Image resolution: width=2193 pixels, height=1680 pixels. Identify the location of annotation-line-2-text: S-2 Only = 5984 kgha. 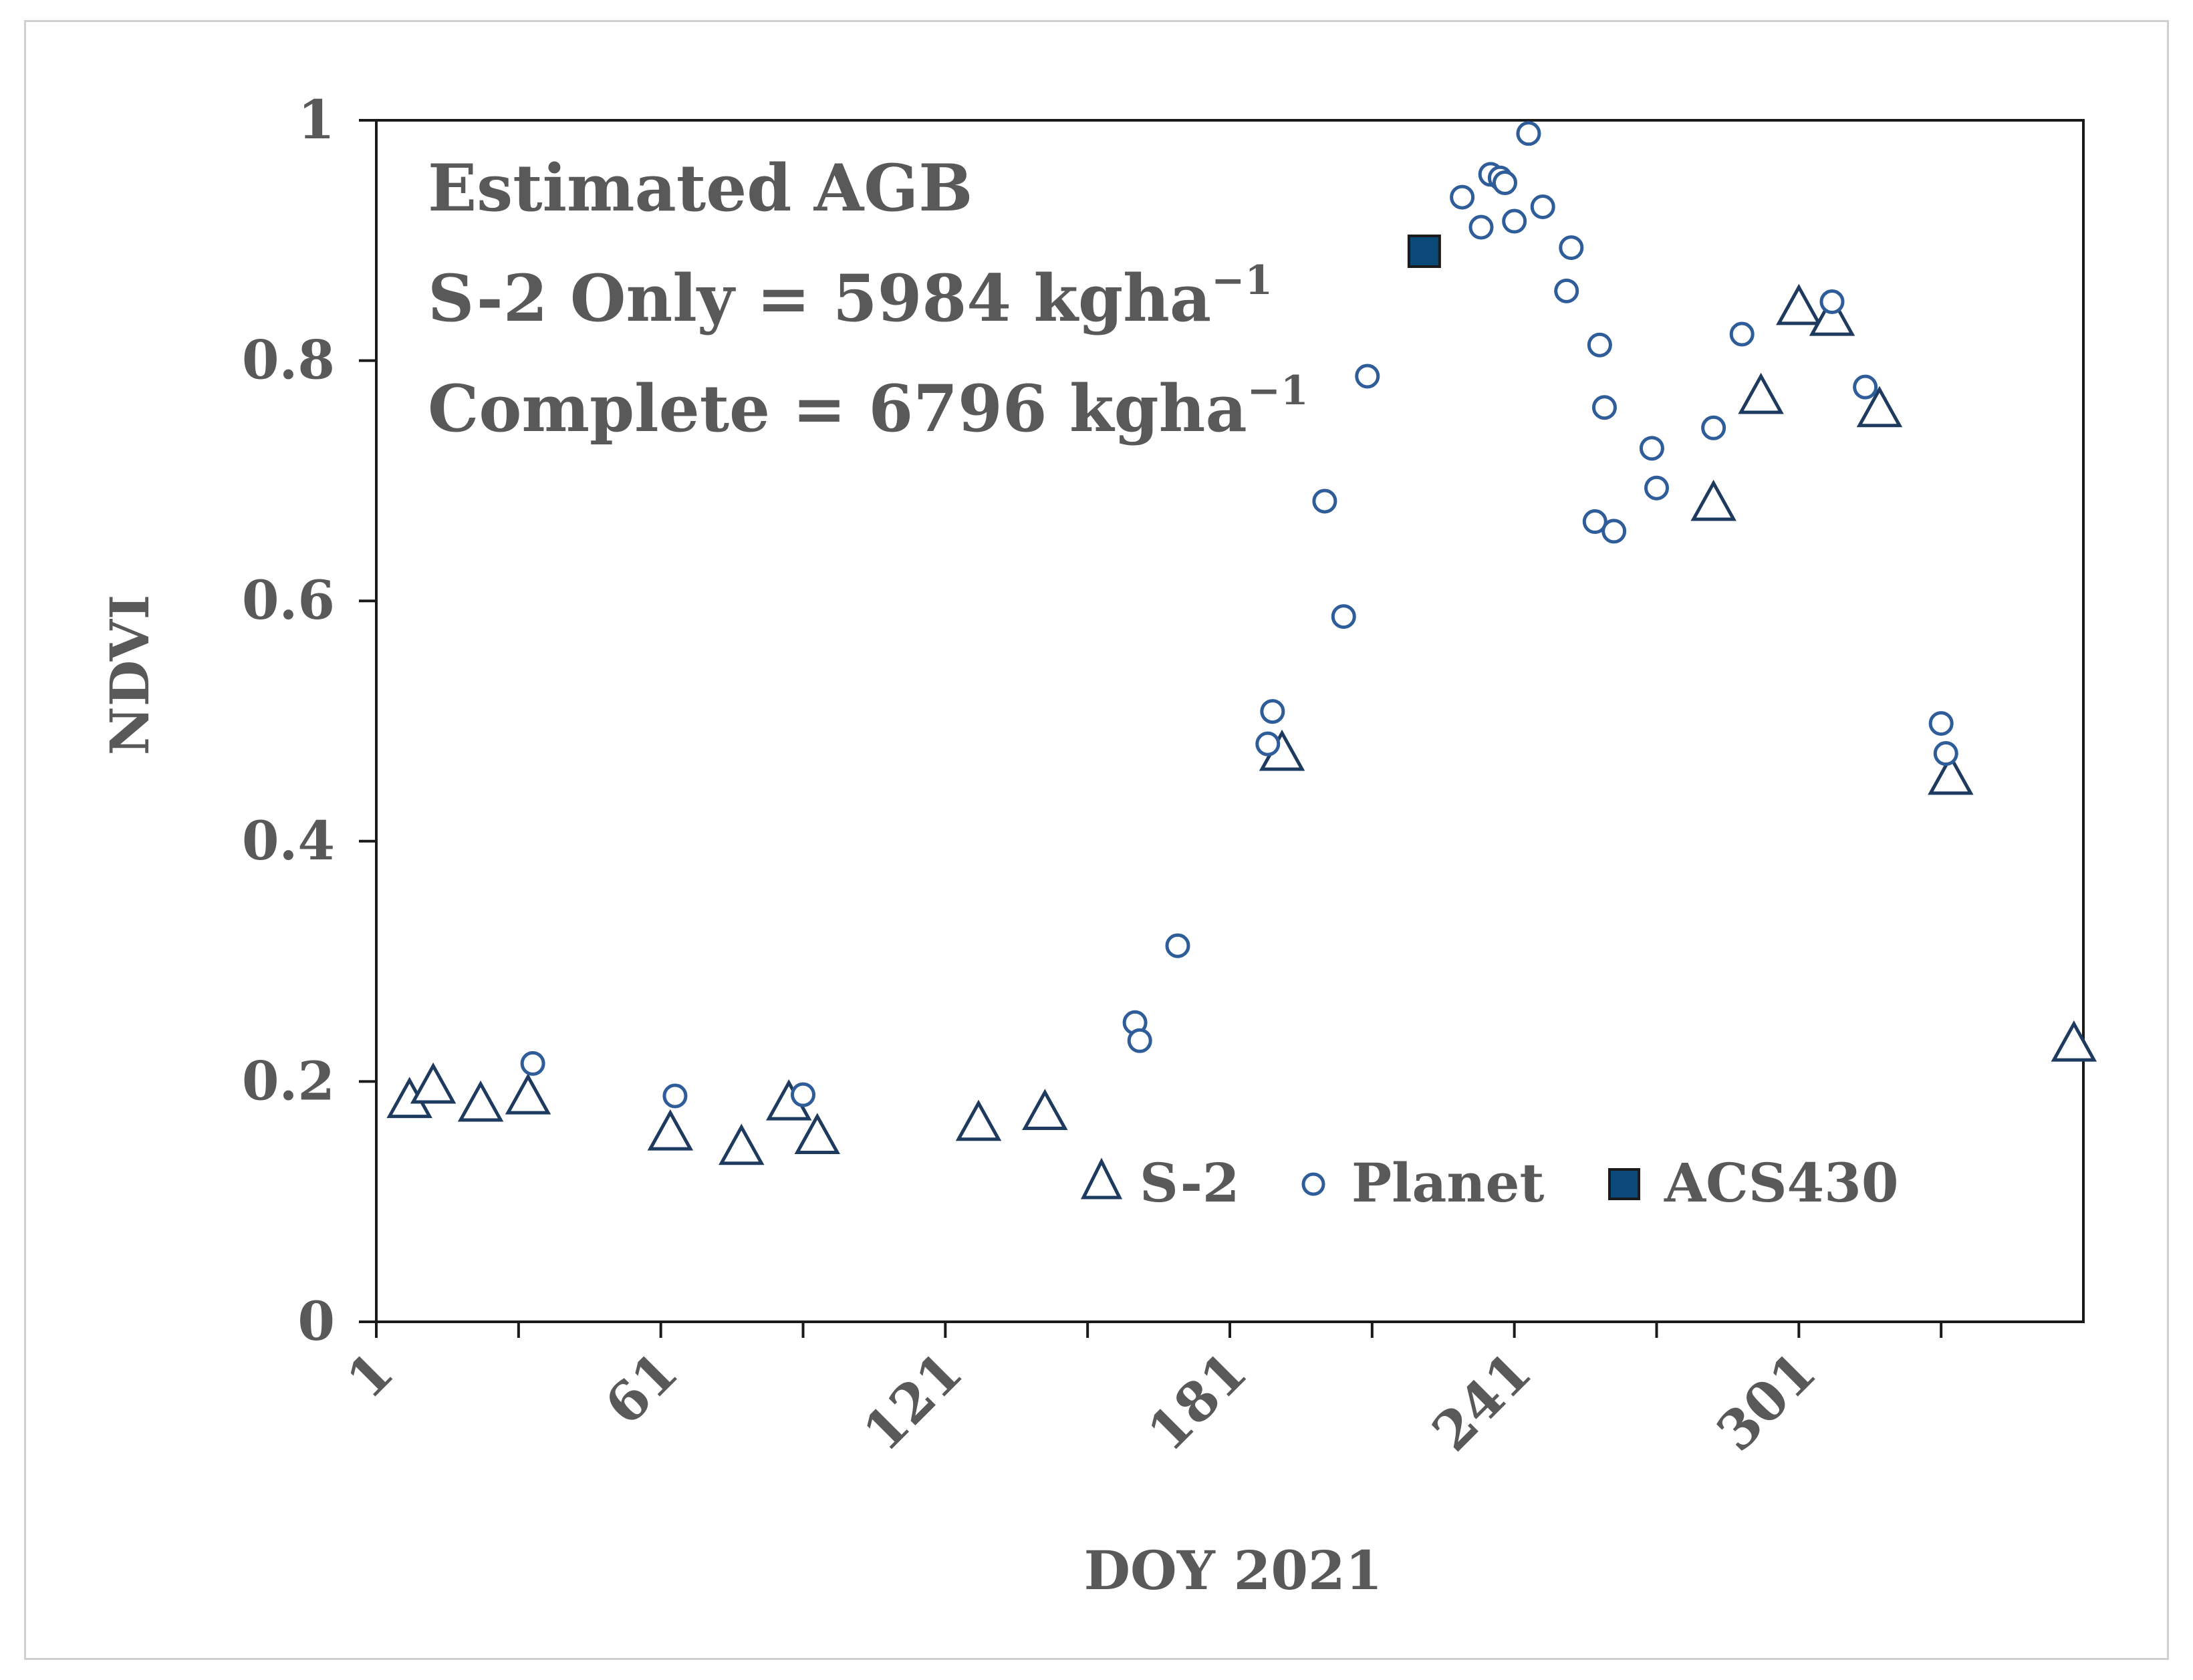
(820, 298).